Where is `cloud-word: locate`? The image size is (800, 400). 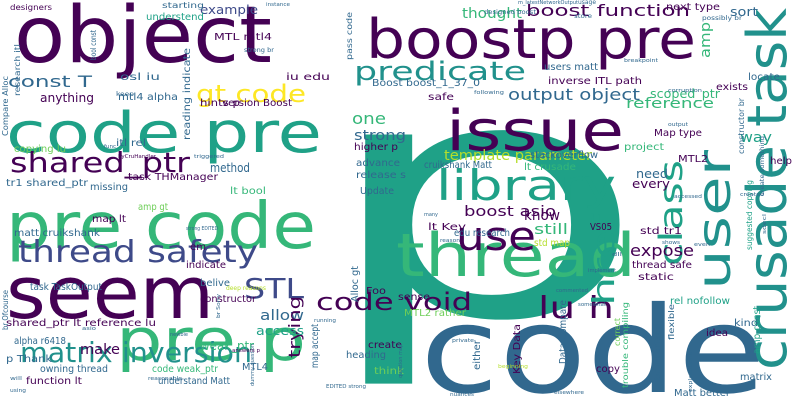
cloud-word: locate is located at coordinates (764, 77).